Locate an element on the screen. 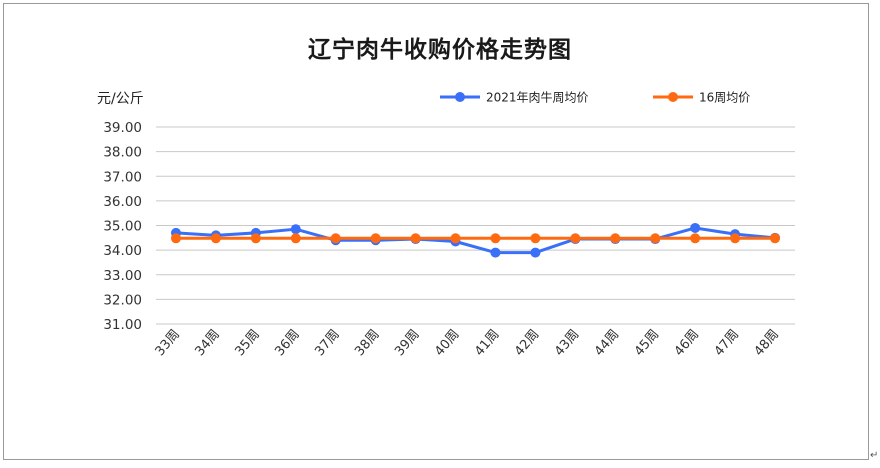 The width and height of the screenshot is (880, 468). x-tick-label: 45周 is located at coordinates (647, 343).